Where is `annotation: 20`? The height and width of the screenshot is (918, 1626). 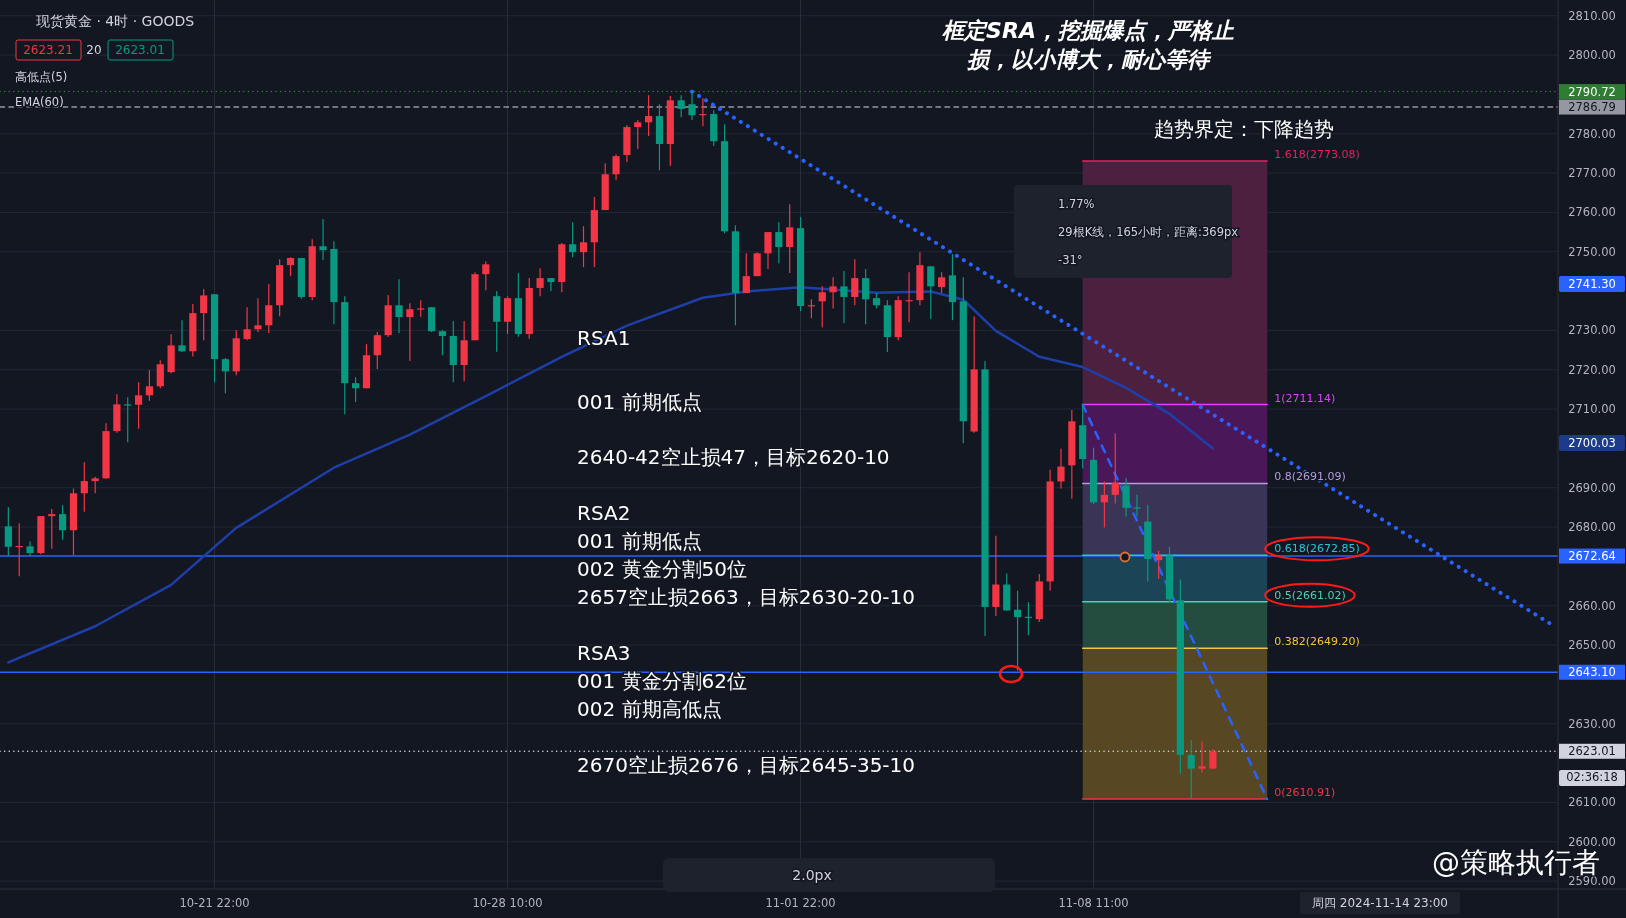
annotation: 20 is located at coordinates (94, 50).